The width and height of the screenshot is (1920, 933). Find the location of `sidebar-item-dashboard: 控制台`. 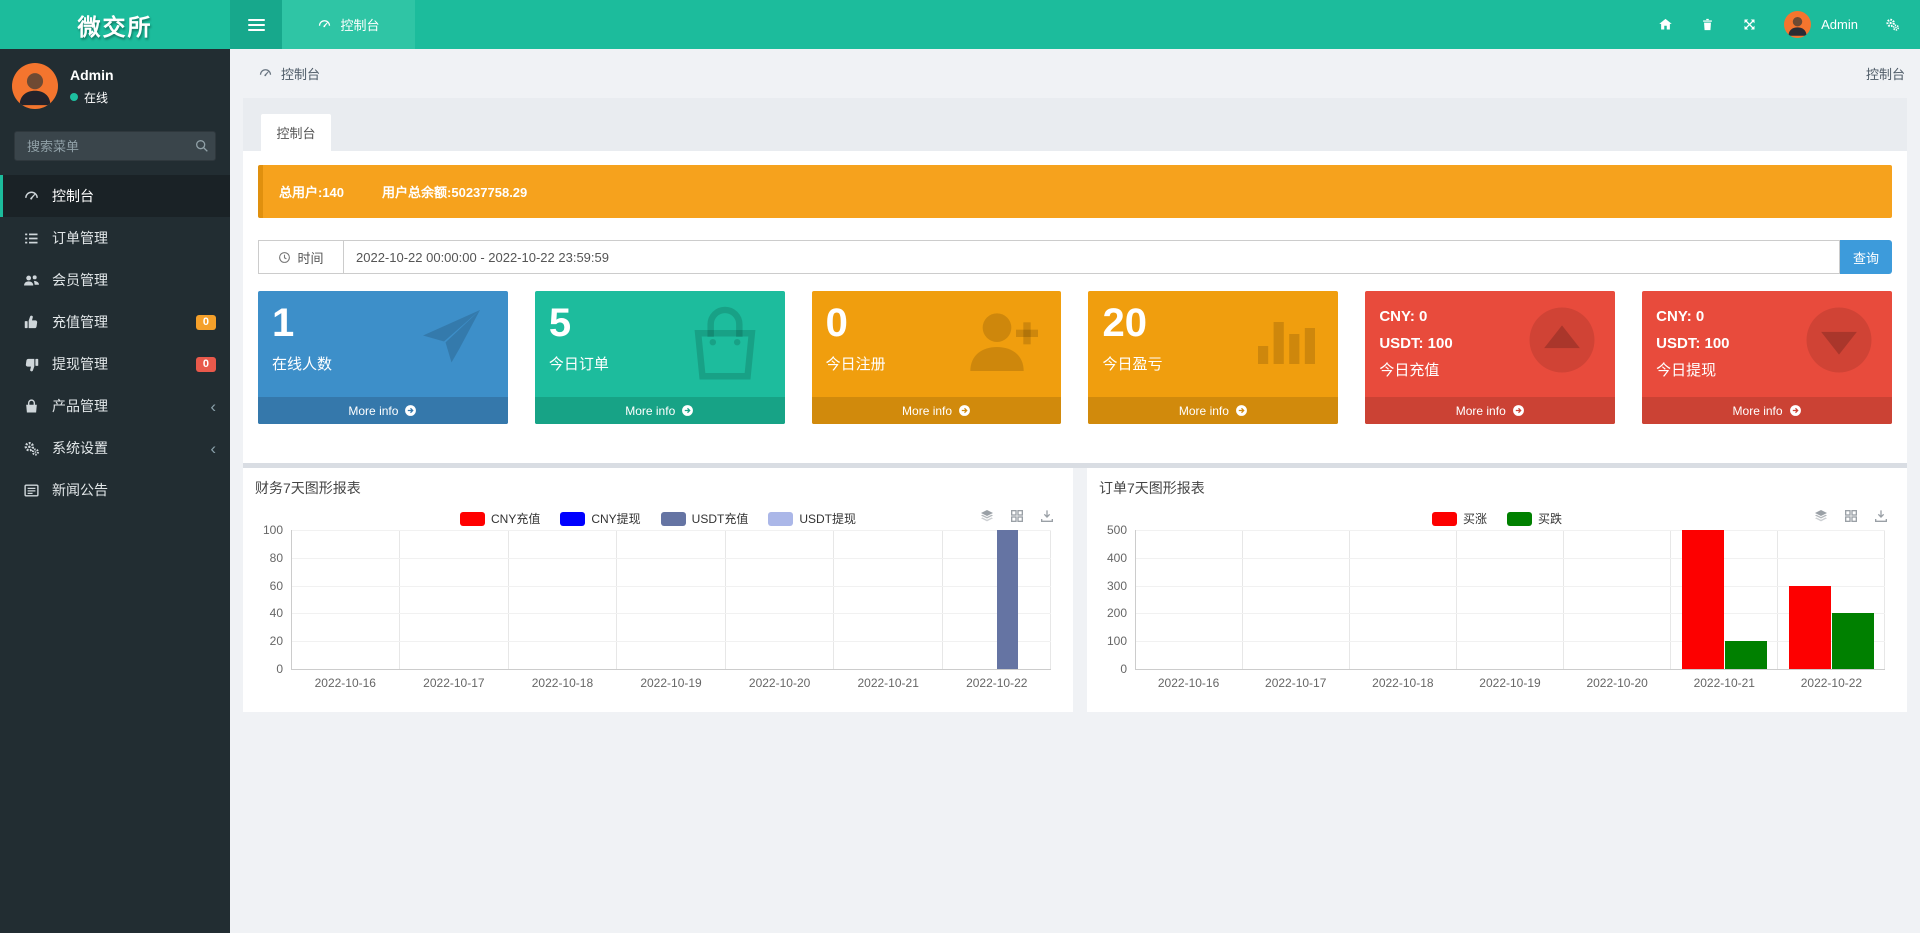

sidebar-item-dashboard: 控制台 is located at coordinates (115, 196).